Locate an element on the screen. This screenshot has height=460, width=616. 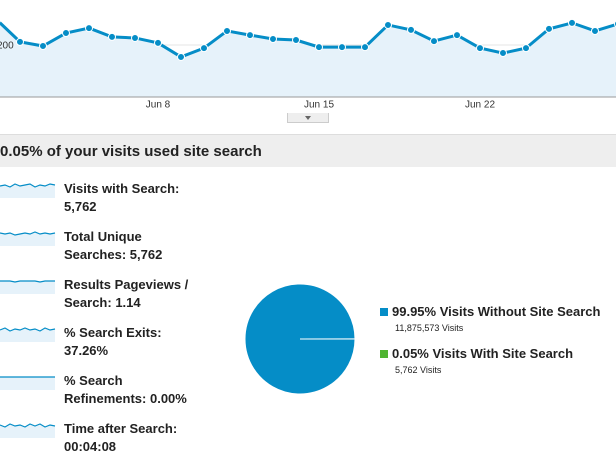
resize-handle is located at coordinates (308, 118).